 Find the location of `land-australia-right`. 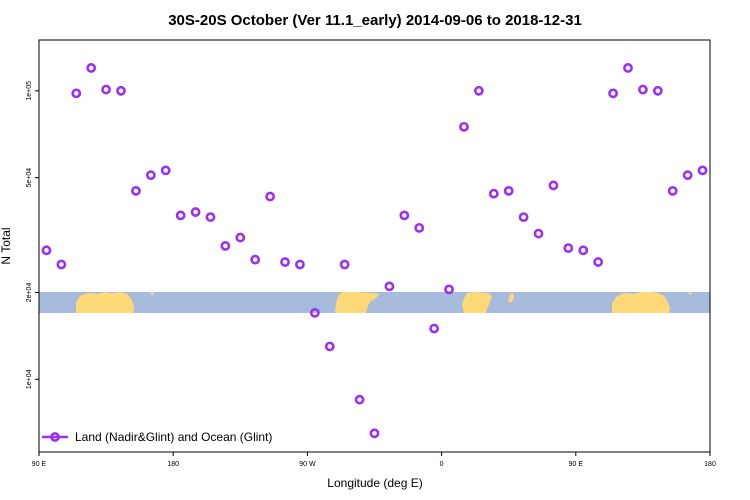

land-australia-right is located at coordinates (641, 302).